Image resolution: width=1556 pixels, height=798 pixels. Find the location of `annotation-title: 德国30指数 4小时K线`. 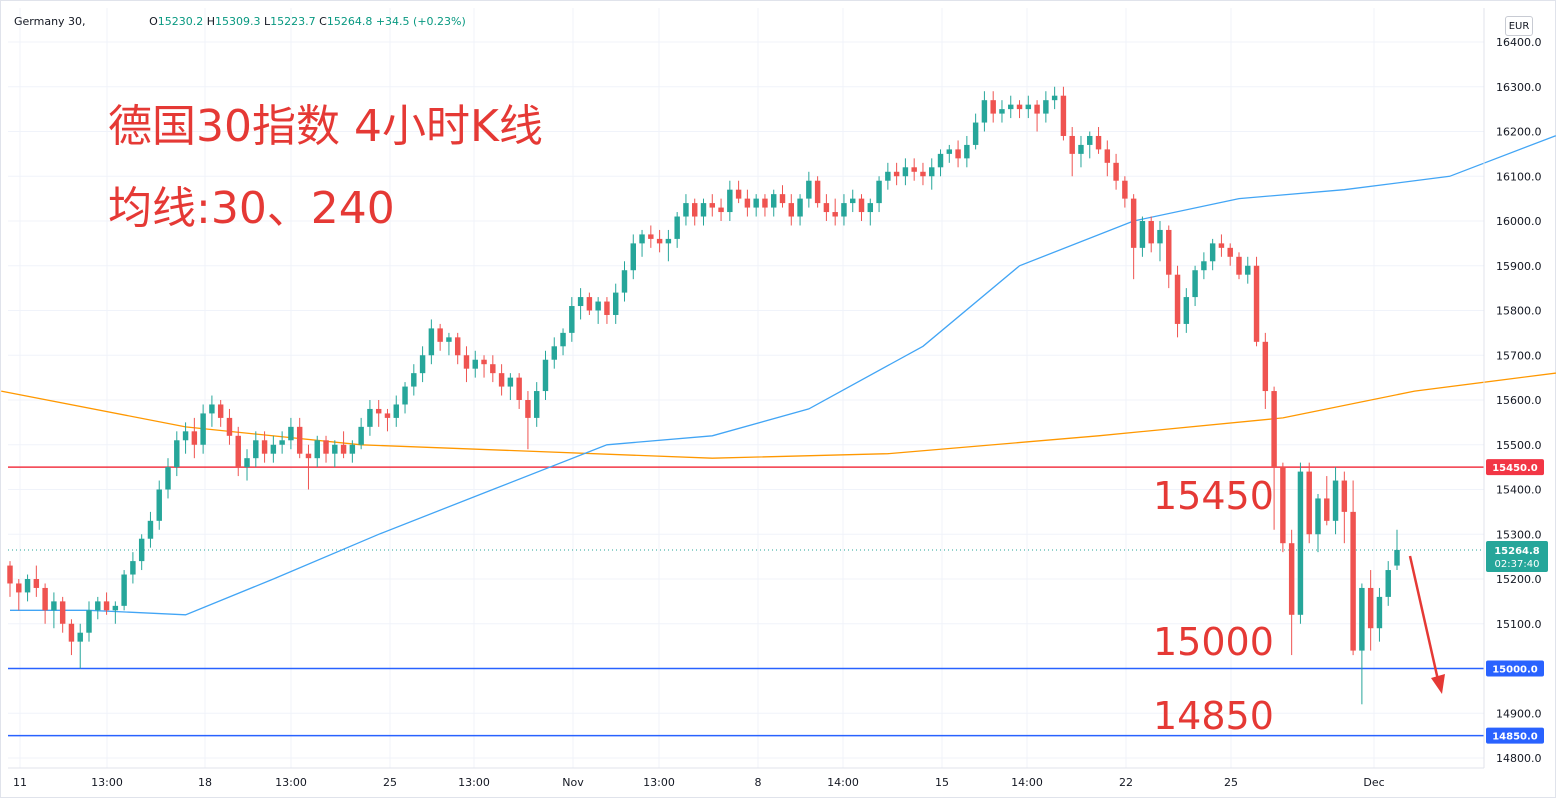

annotation-title: 德国30指数 4小时K线 is located at coordinates (325, 126).